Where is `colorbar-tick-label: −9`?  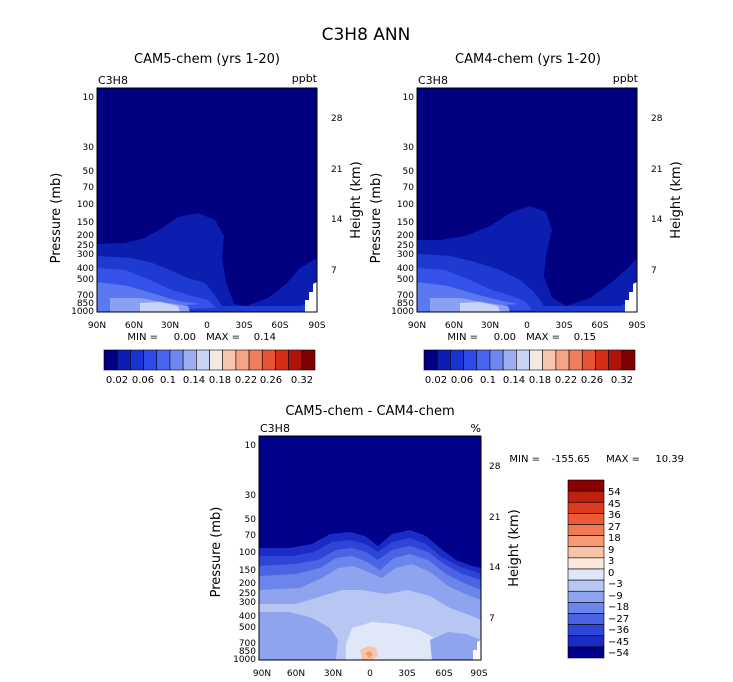 colorbar-tick-label: −9 is located at coordinates (615, 596).